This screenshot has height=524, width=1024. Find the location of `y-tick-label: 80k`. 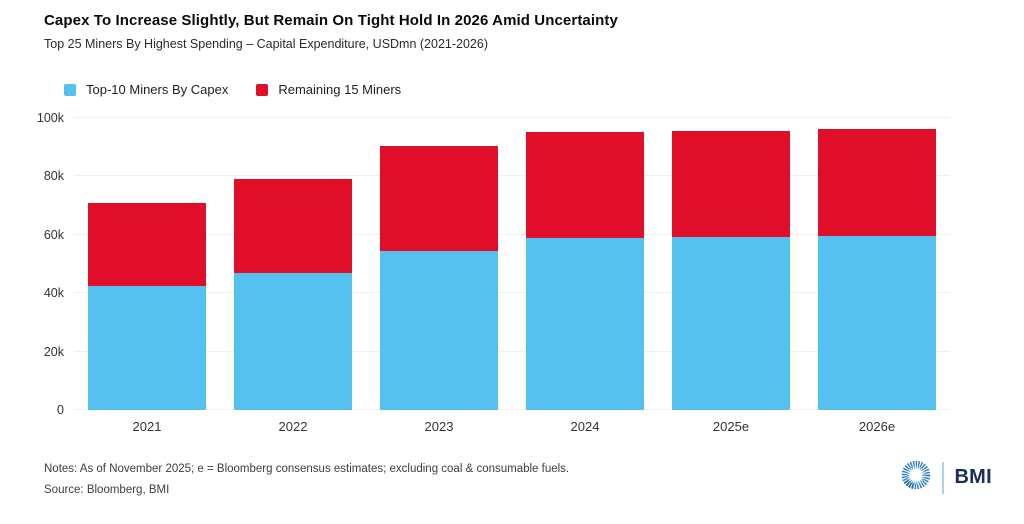

y-tick-label: 80k is located at coordinates (53, 176).